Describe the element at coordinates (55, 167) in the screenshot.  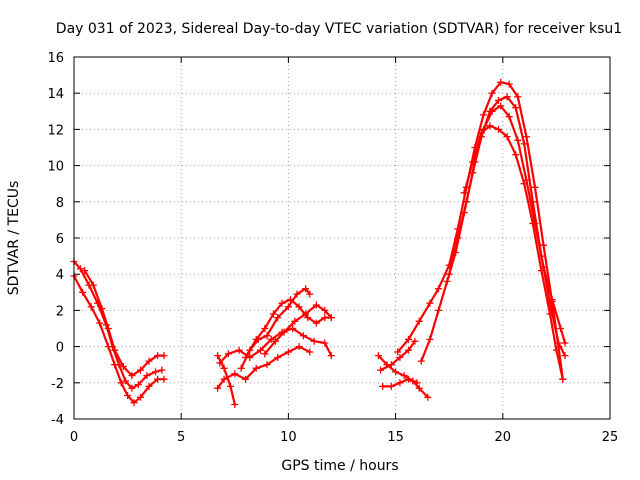
I see `y-tick-label: 10` at that location.